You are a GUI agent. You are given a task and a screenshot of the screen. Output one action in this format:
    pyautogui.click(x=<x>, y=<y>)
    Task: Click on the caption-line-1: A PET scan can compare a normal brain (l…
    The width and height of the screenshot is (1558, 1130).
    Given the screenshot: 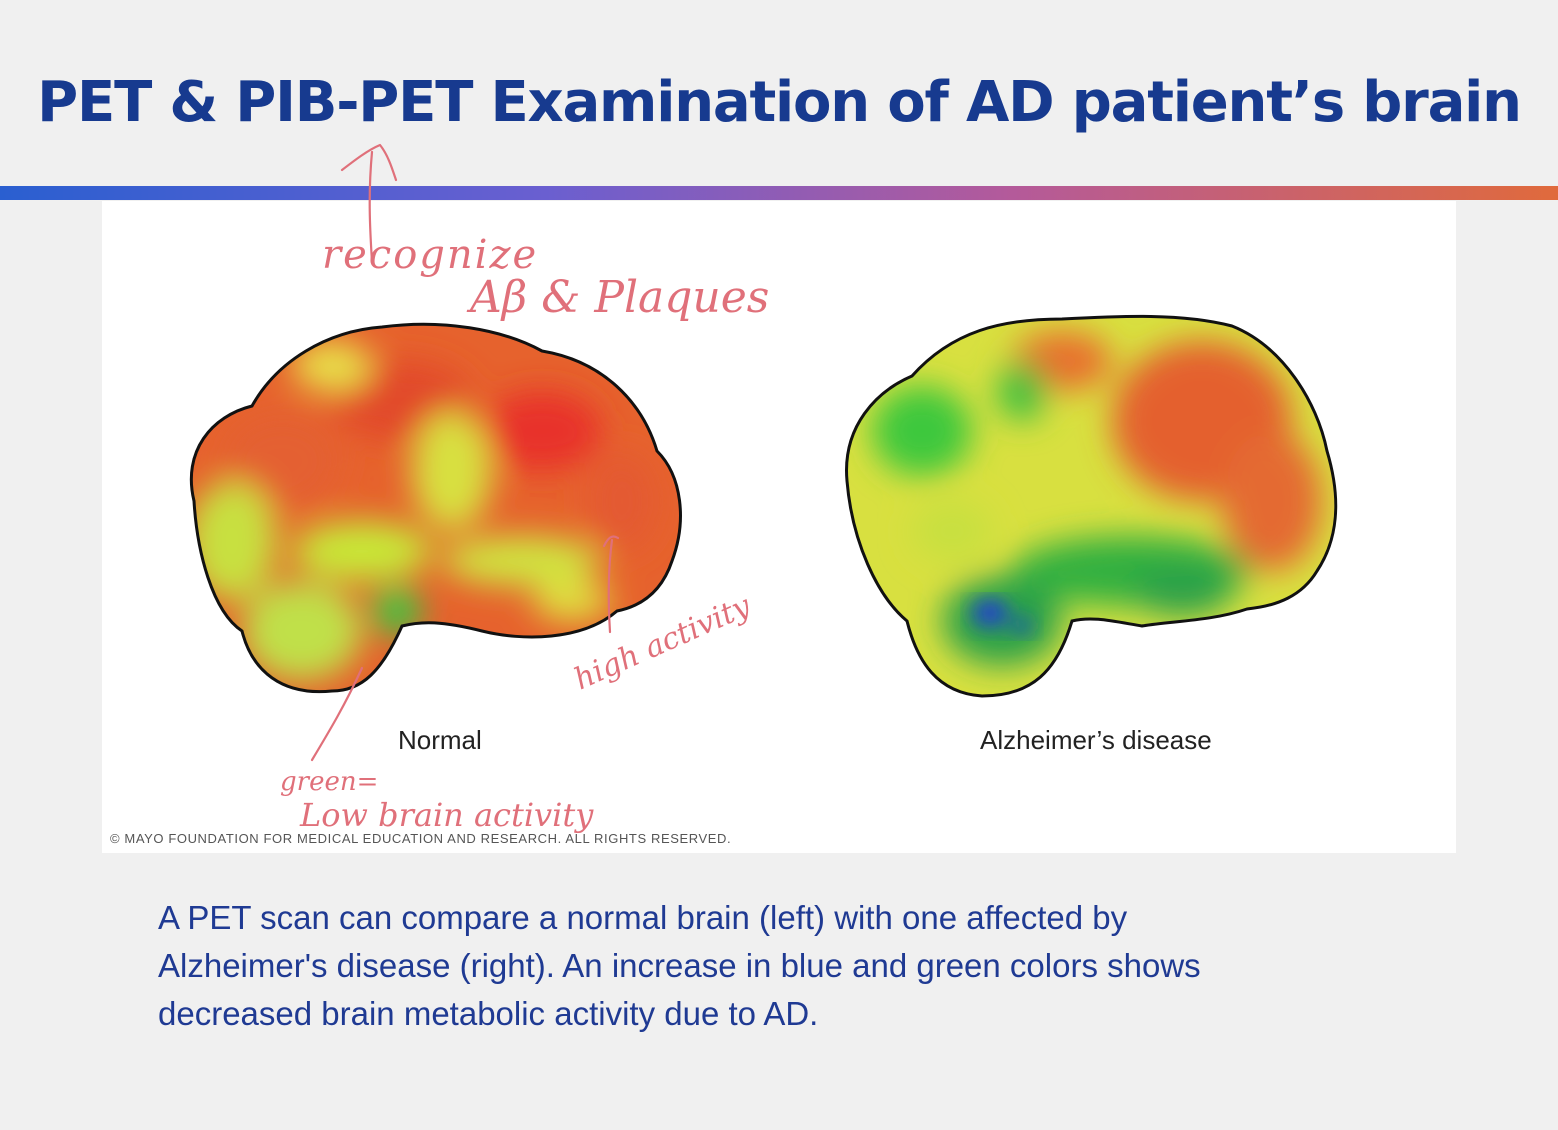 What is the action you would take?
    pyautogui.click(x=643, y=917)
    